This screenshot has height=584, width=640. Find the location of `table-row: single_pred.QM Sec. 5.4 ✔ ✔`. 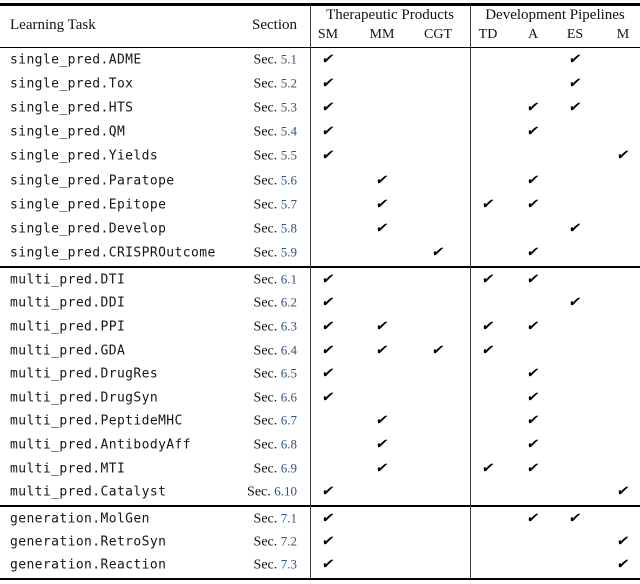

table-row: single_pred.QM Sec. 5.4 ✔ ✔ is located at coordinates (320, 132).